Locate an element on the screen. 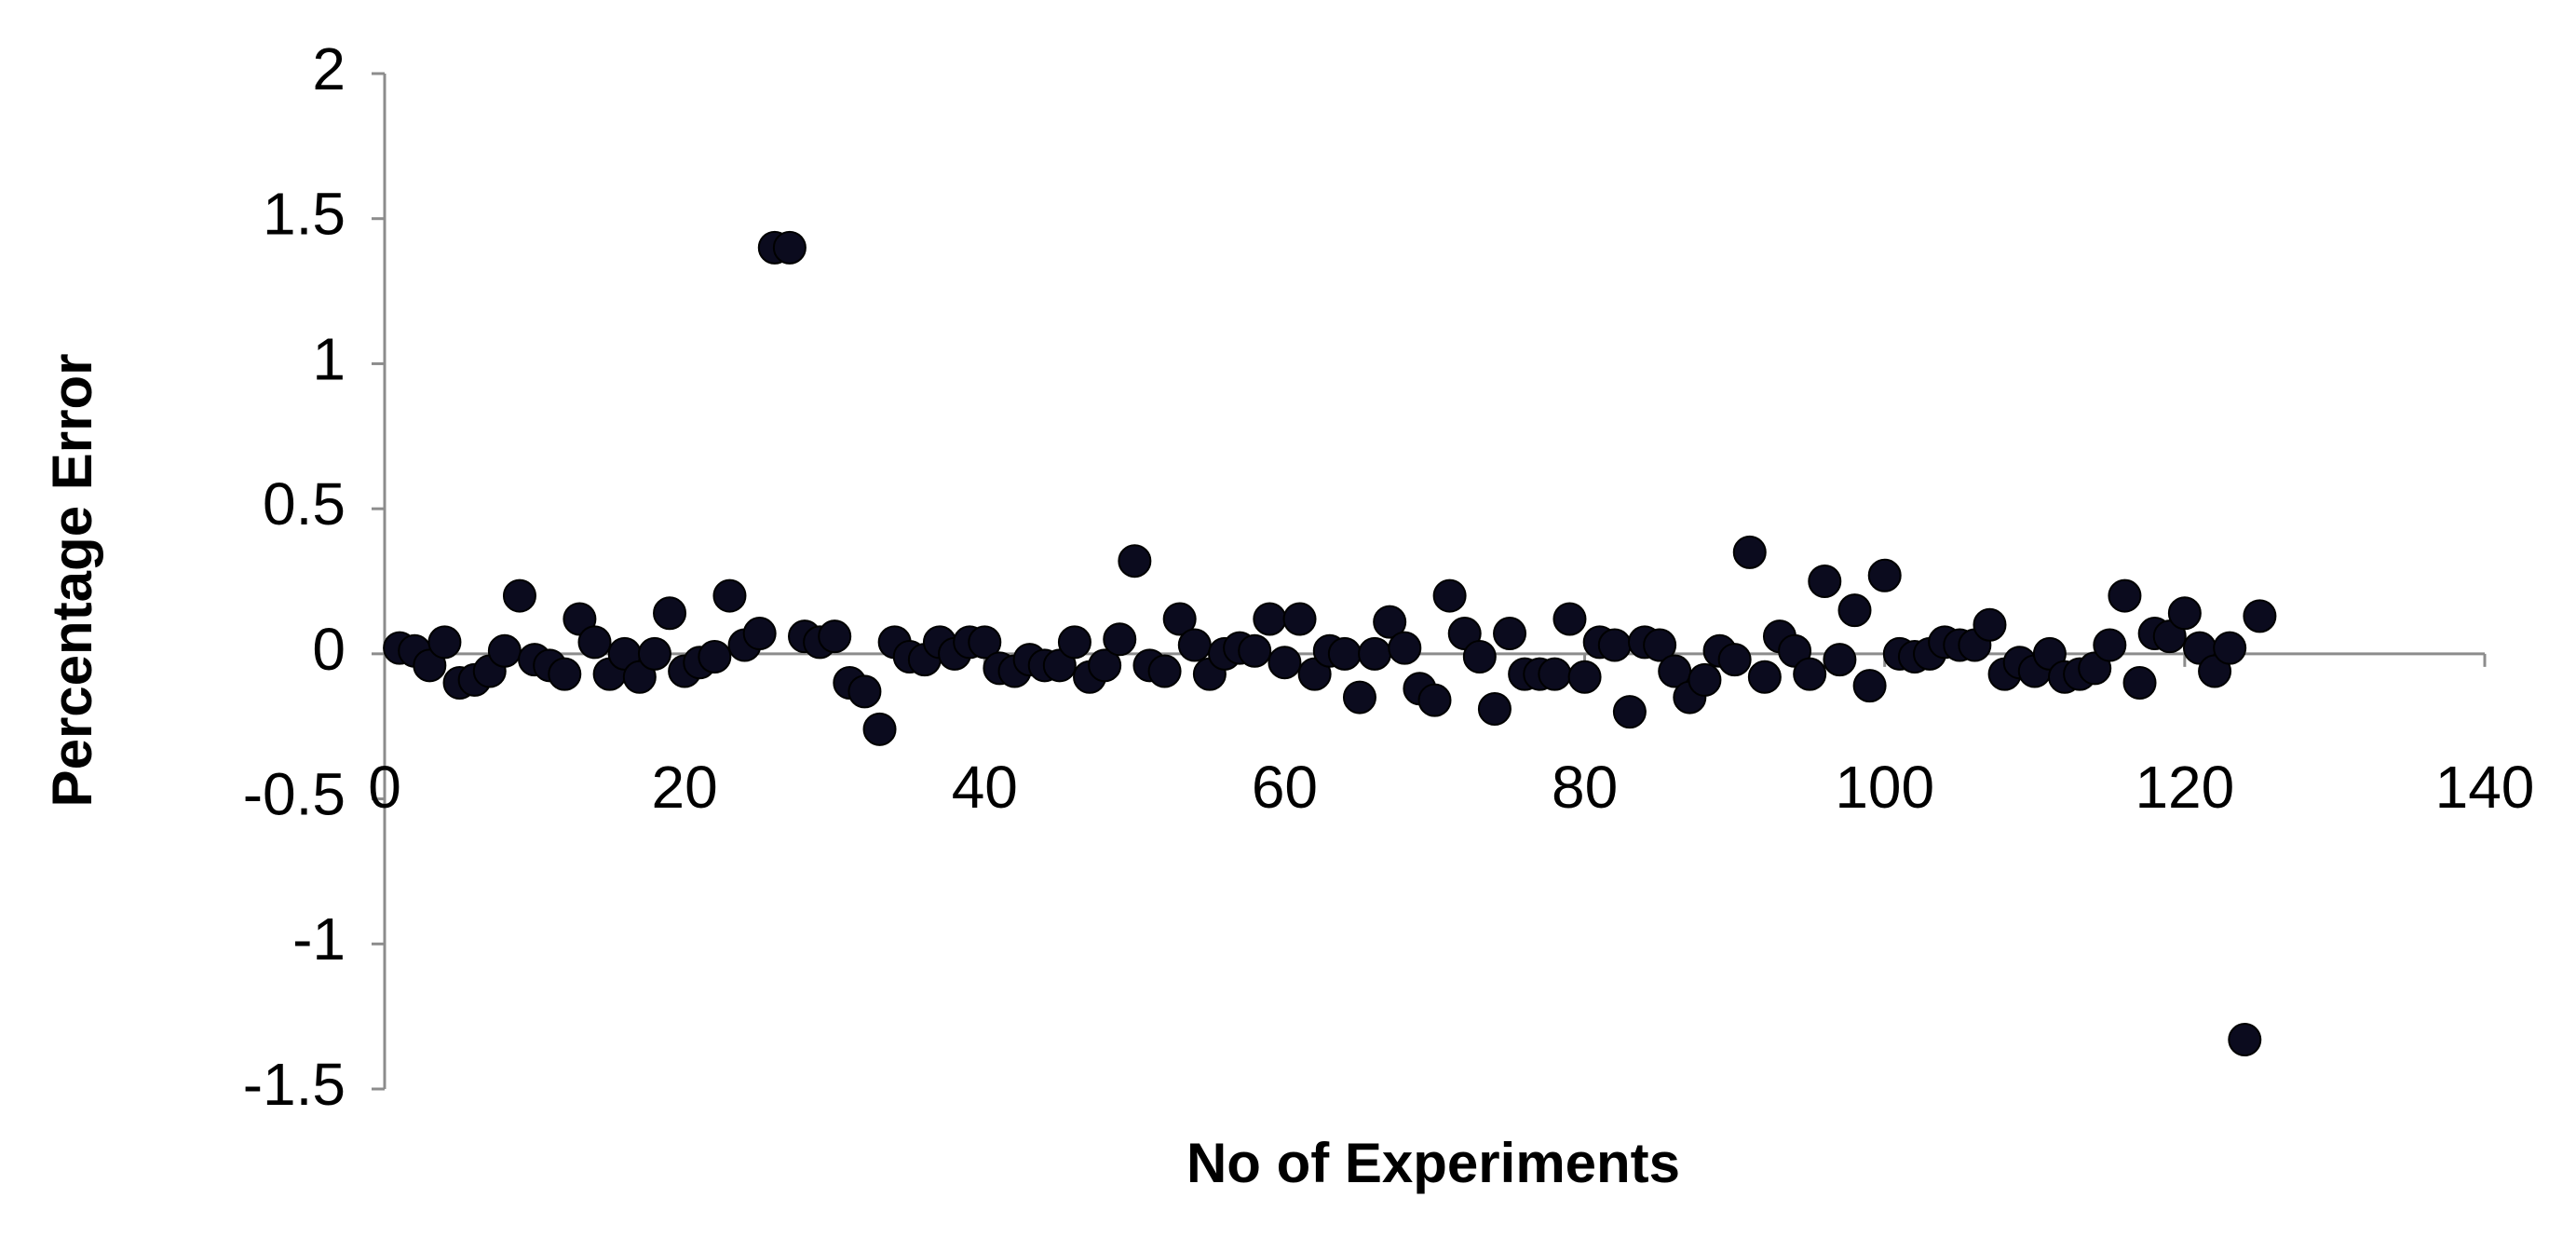 The image size is (2576, 1252). y-tick-label: 2 is located at coordinates (329, 68).